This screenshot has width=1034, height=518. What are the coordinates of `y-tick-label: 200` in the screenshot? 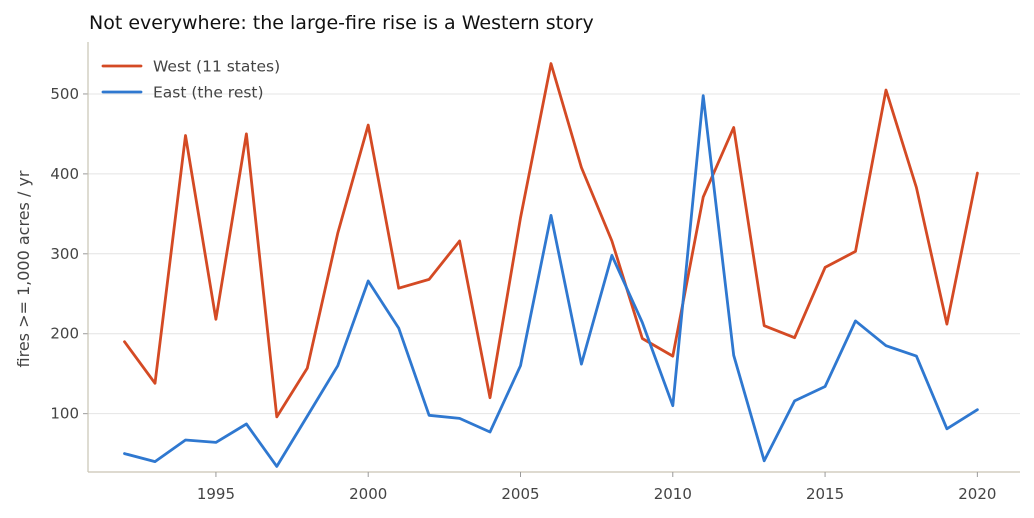 It's located at (64, 334).